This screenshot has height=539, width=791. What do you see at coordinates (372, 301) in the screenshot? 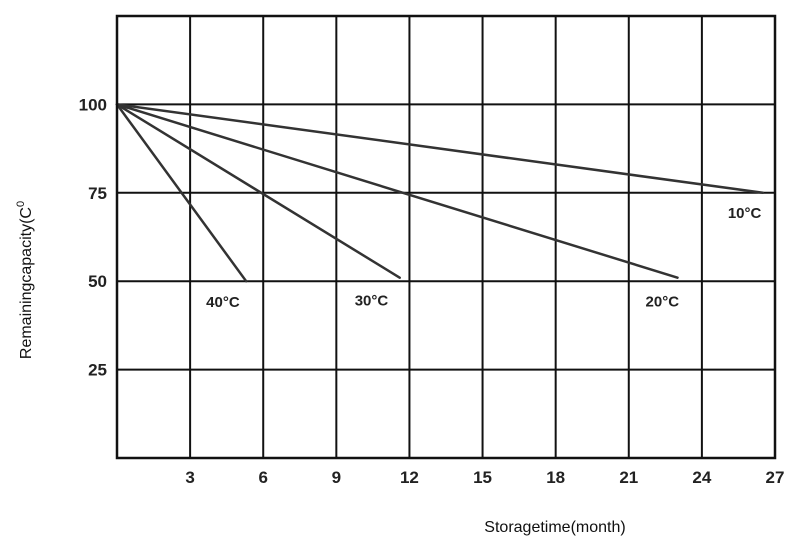
I see `series-label: 30°C` at bounding box center [372, 301].